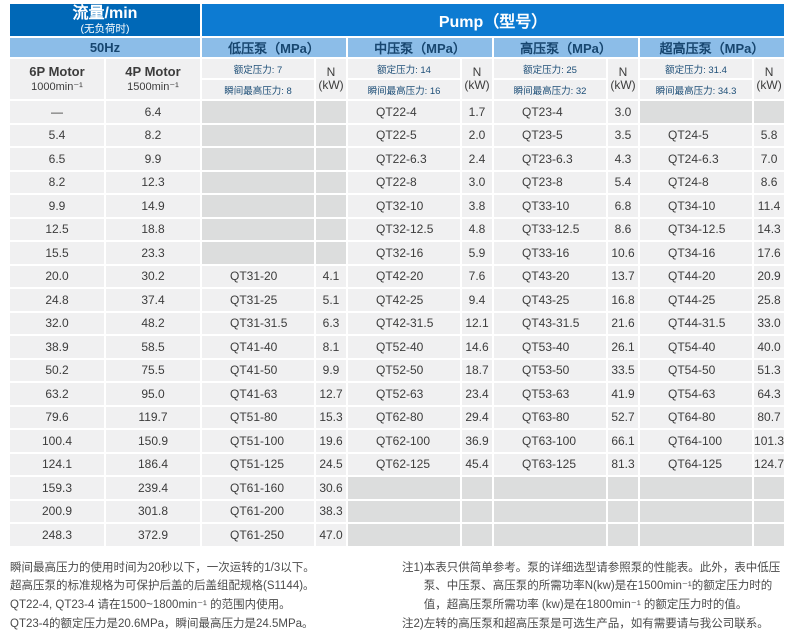 This screenshot has width=788, height=641. Describe the element at coordinates (696, 253) in the screenshot. I see `model-cell: QT34-16` at that location.